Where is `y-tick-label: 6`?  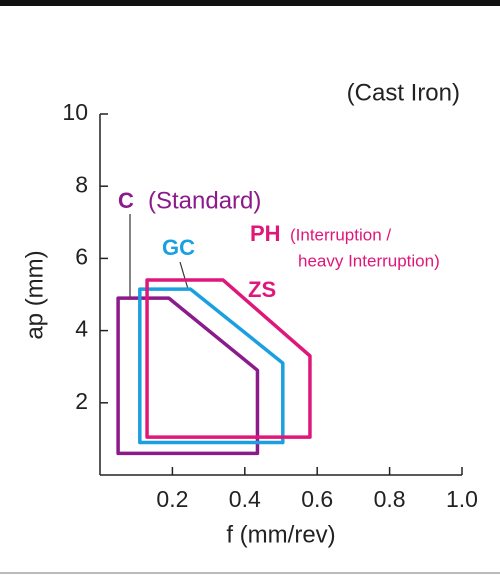
y-tick-label: 6 is located at coordinates (81, 256).